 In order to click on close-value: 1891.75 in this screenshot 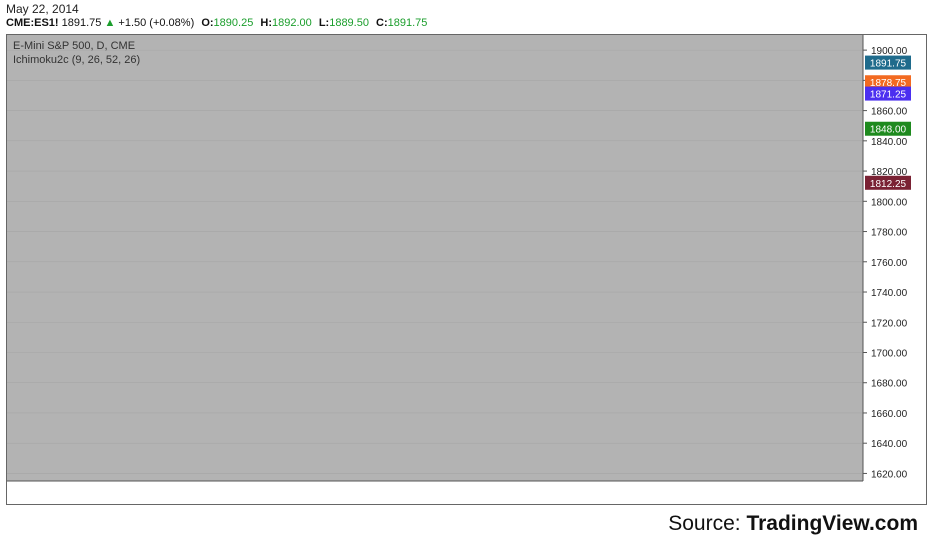, I will do `click(407, 23)`.